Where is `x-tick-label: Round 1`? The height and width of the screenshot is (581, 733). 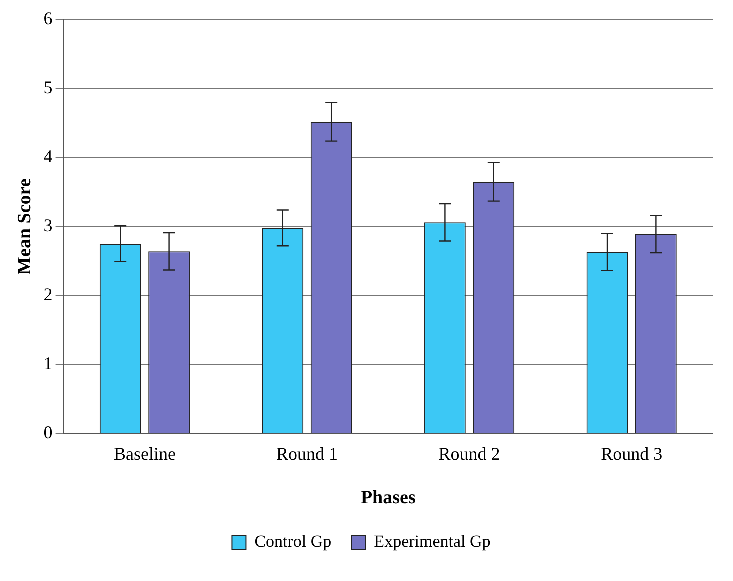
x-tick-label: Round 1 is located at coordinates (307, 454).